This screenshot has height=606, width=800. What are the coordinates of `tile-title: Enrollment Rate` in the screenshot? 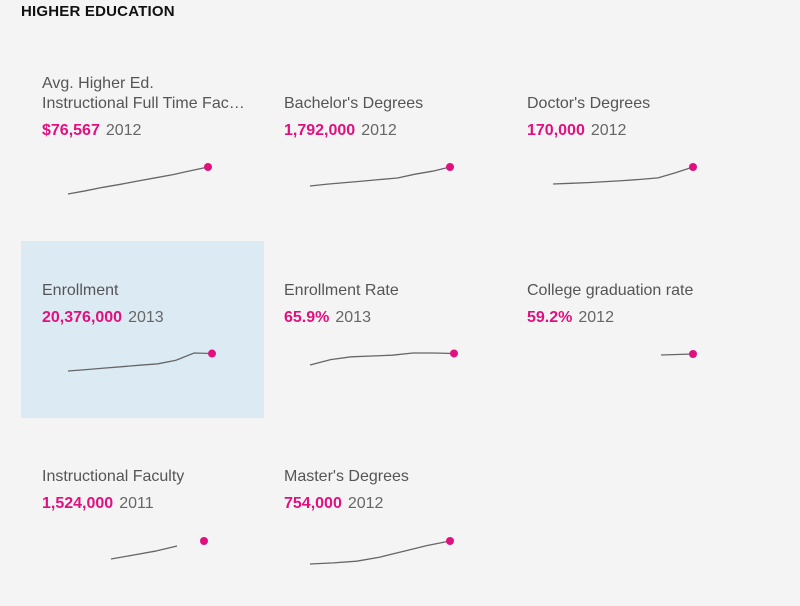 It's located at (391, 291).